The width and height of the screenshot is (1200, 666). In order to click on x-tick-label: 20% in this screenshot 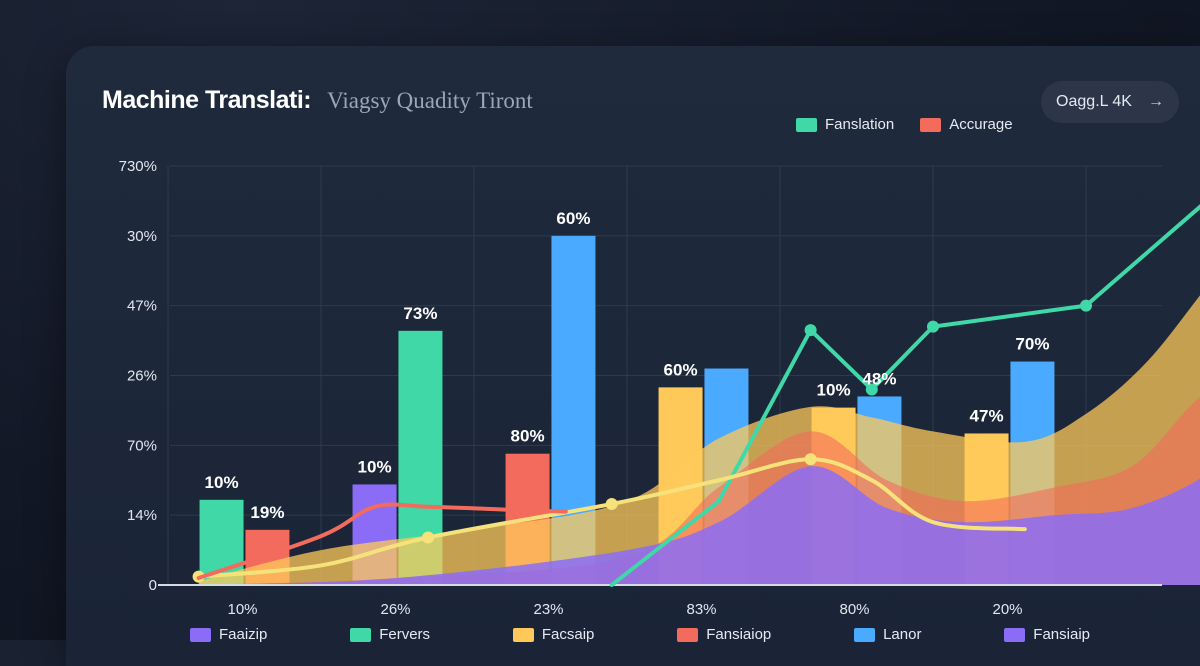, I will do `click(1007, 609)`.